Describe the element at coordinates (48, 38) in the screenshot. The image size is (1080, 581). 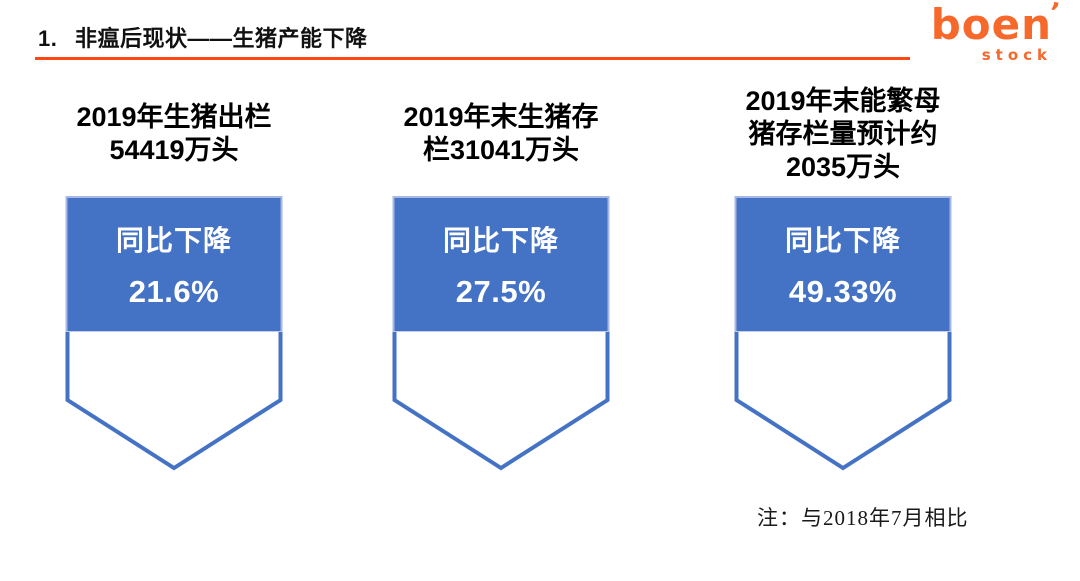
I see `slide-title-number: 1.` at that location.